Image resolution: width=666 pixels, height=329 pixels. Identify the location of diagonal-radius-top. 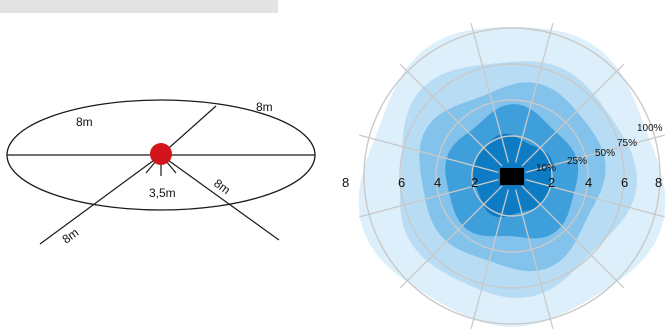
(188, 130).